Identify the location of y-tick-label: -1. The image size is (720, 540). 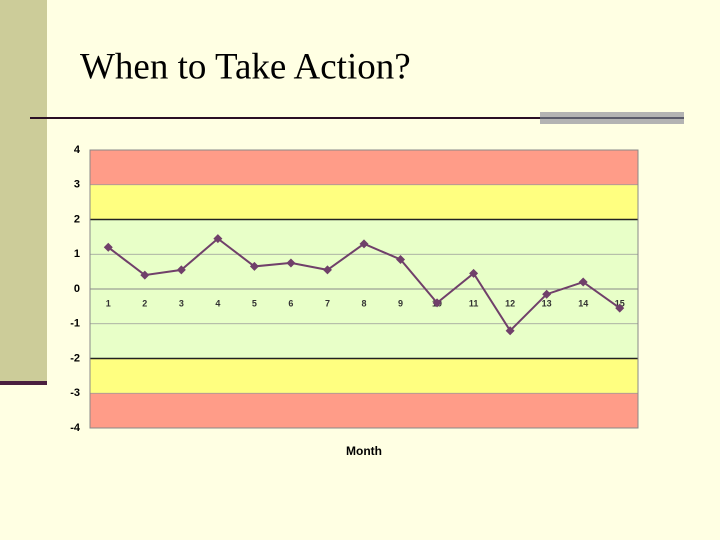
(75, 324).